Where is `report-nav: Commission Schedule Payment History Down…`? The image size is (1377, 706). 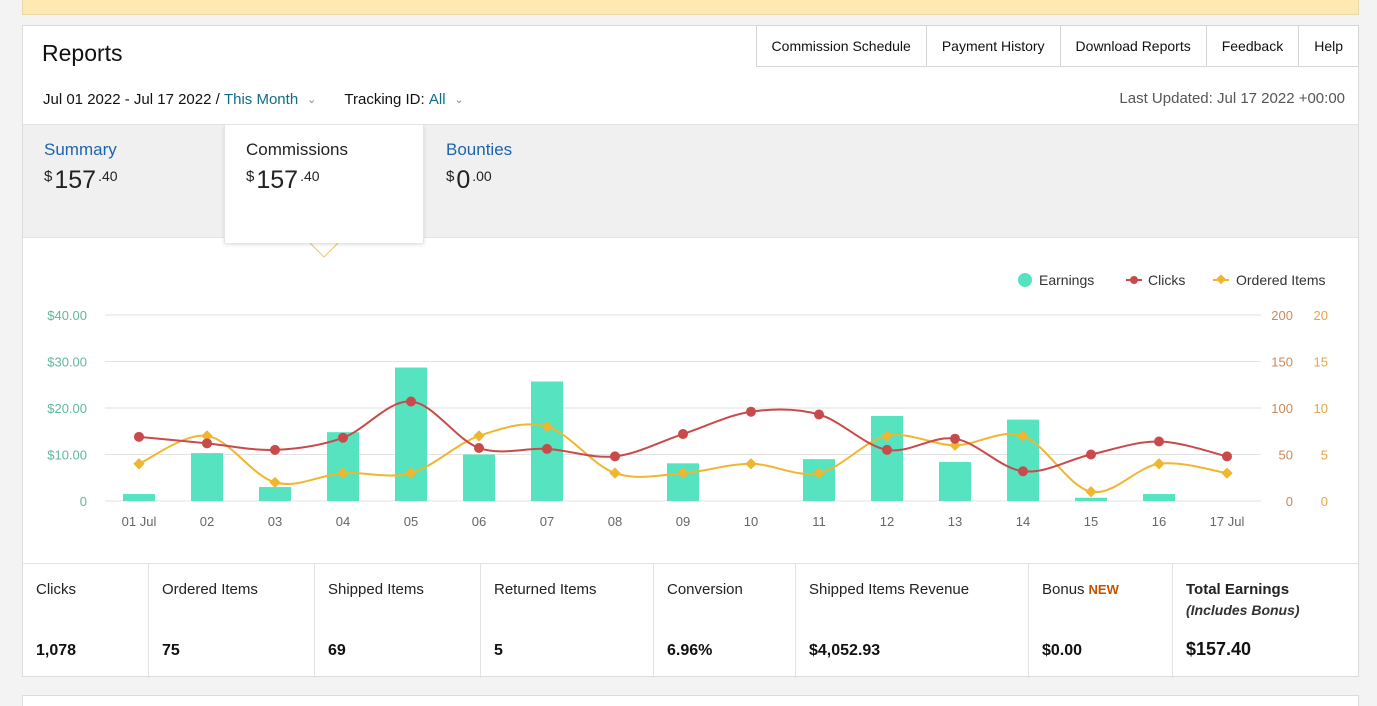 report-nav: Commission Schedule Payment History Down… is located at coordinates (1057, 46).